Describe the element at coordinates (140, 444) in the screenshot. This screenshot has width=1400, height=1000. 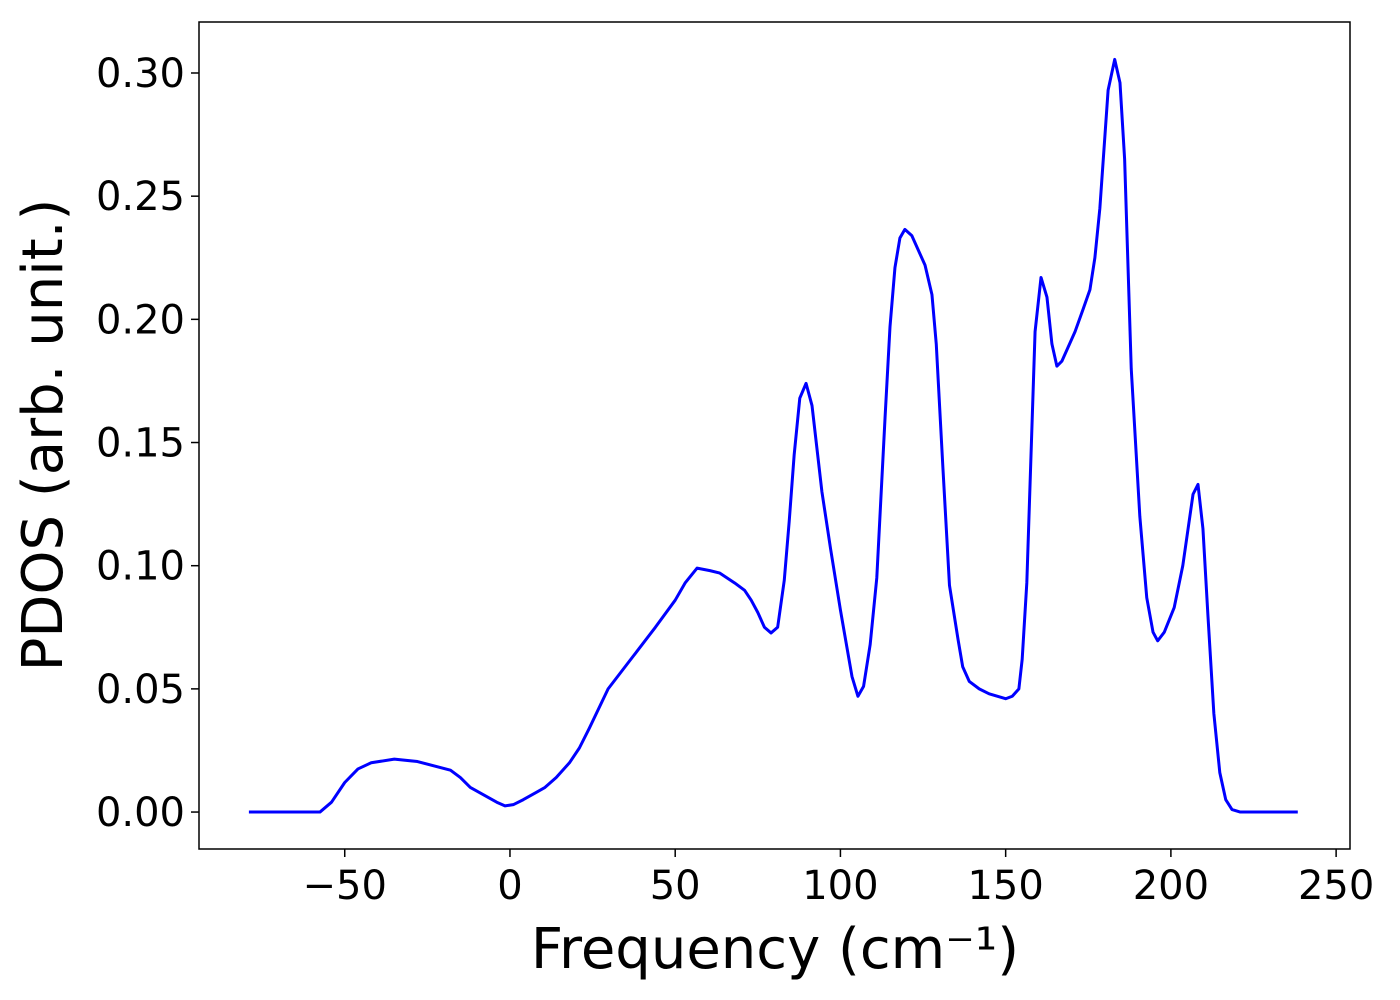
I see `y-tick-label: 0.15` at that location.